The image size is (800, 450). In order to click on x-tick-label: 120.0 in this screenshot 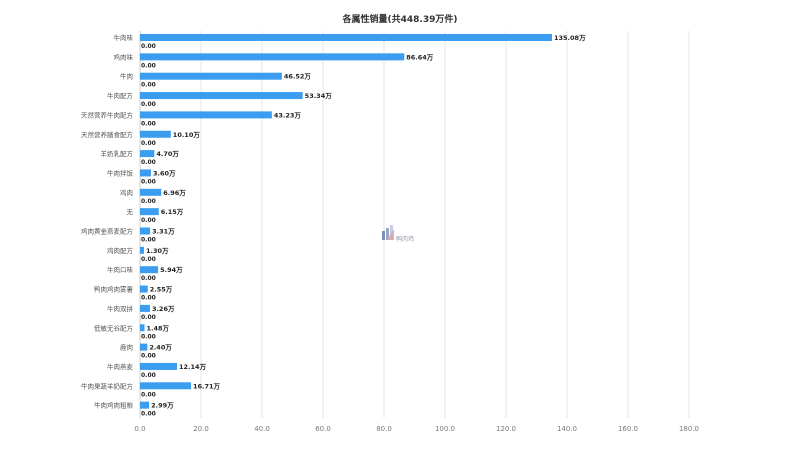, I will do `click(506, 429)`.